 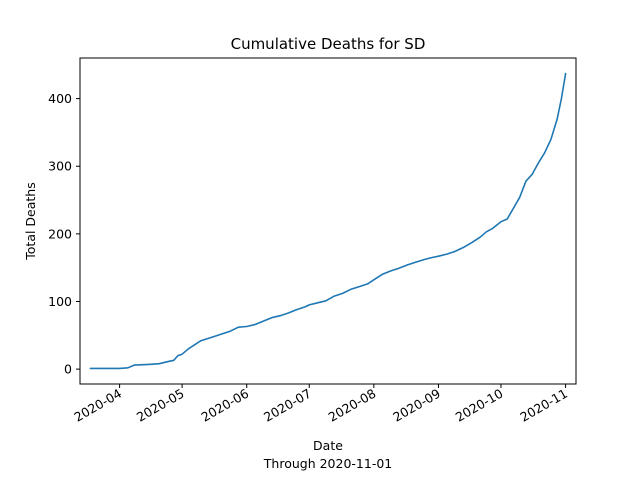 I want to click on y-tick-label: 400, so click(x=60, y=98).